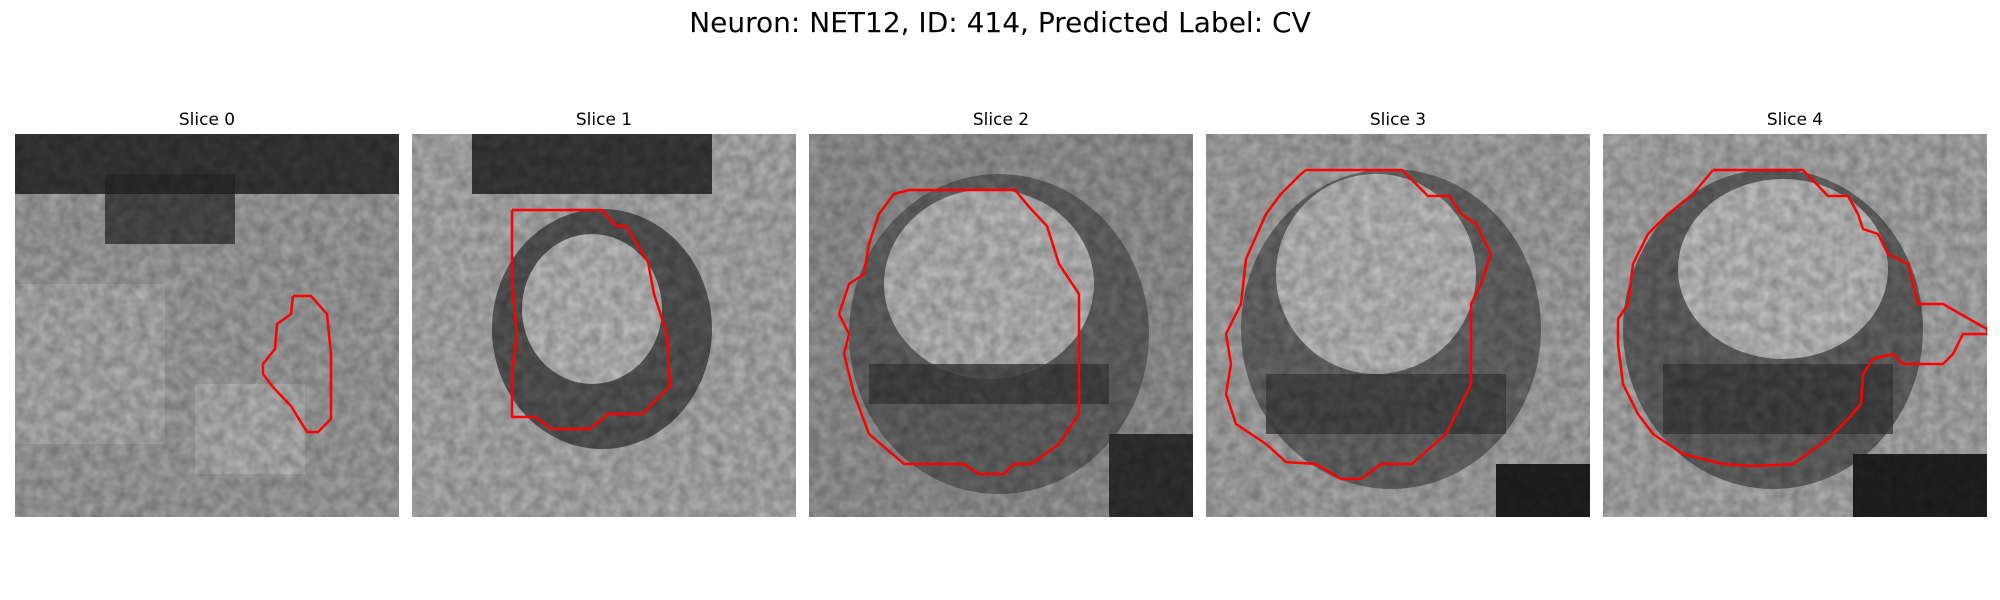 The width and height of the screenshot is (2000, 600). I want to click on slice-2-panel, so click(1001, 325).